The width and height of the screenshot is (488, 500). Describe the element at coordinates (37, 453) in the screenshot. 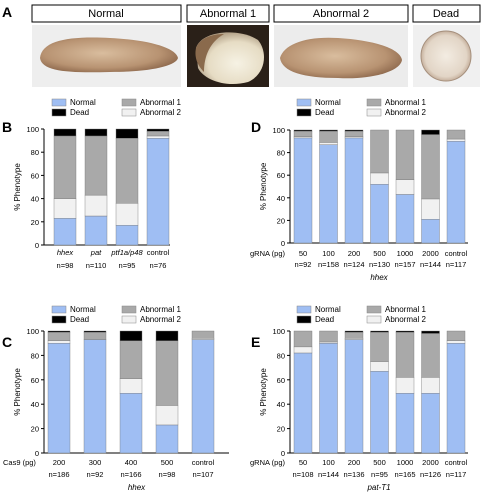

I see `panel-c-ytick-0: 0` at that location.